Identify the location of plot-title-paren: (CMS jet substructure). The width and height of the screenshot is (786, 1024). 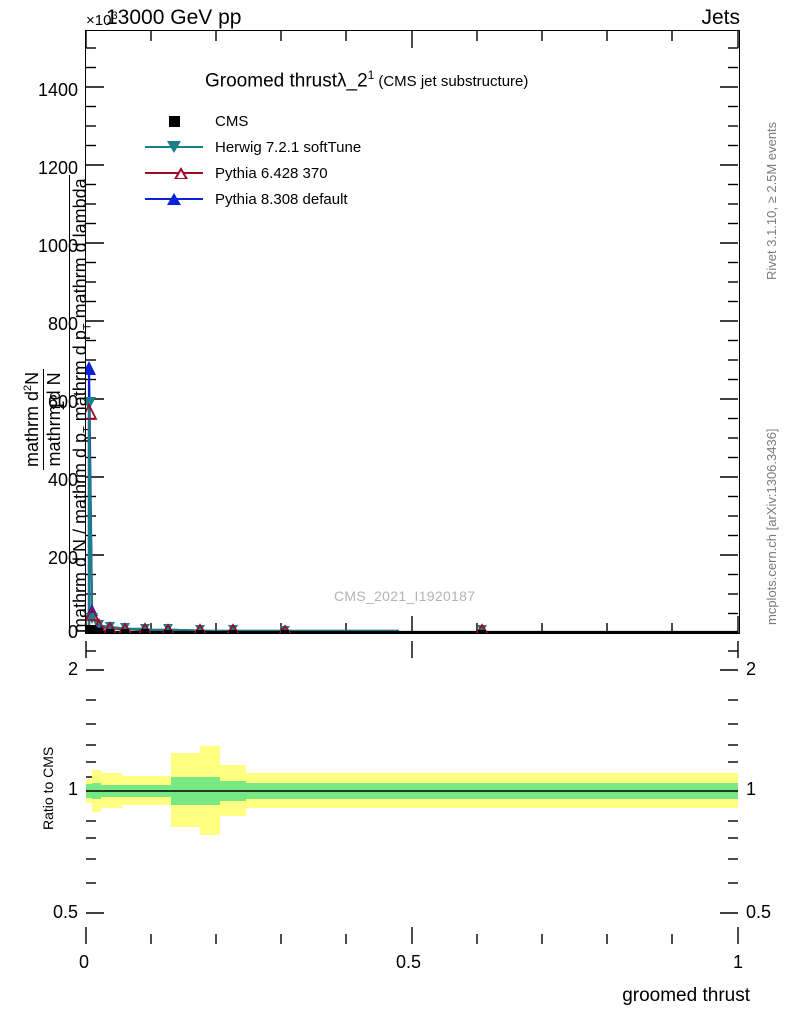
(453, 82).